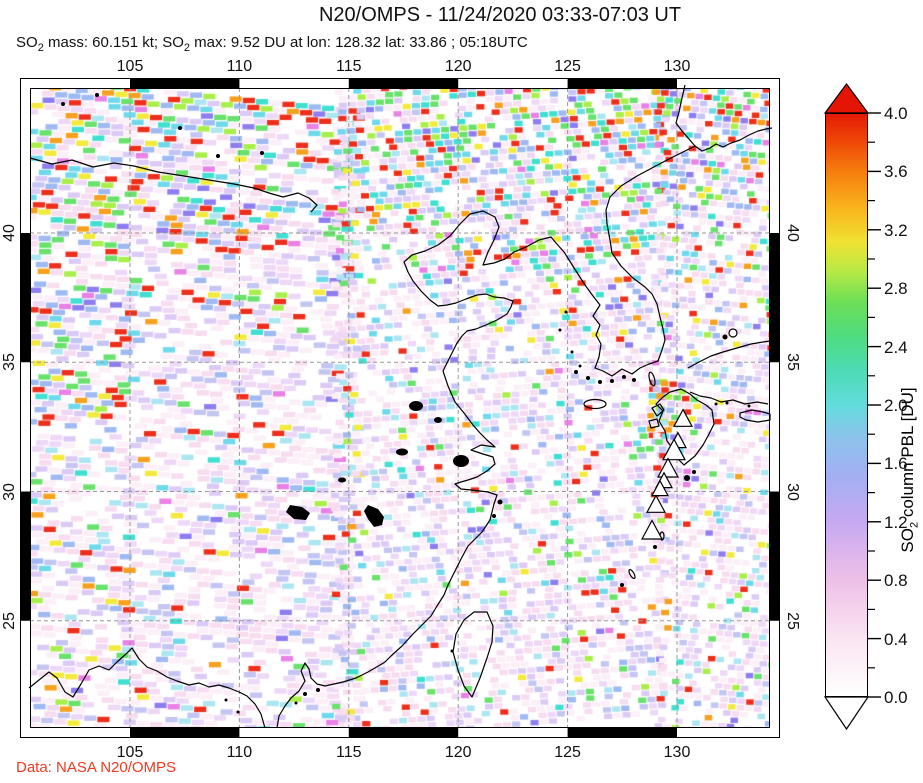 Image resolution: width=923 pixels, height=783 pixels. What do you see at coordinates (792, 620) in the screenshot?
I see `lat-label-right-25: 25` at bounding box center [792, 620].